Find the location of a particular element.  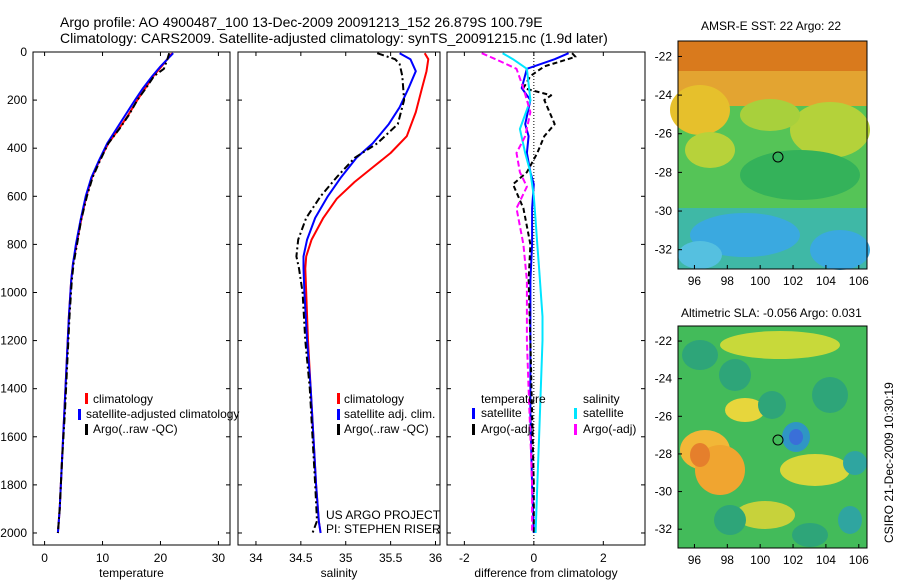

sst-map-axes: 96 98 100 102 104 106 -22 -24 -26 -28 -30 -32 is located at coordinates (762, 168).